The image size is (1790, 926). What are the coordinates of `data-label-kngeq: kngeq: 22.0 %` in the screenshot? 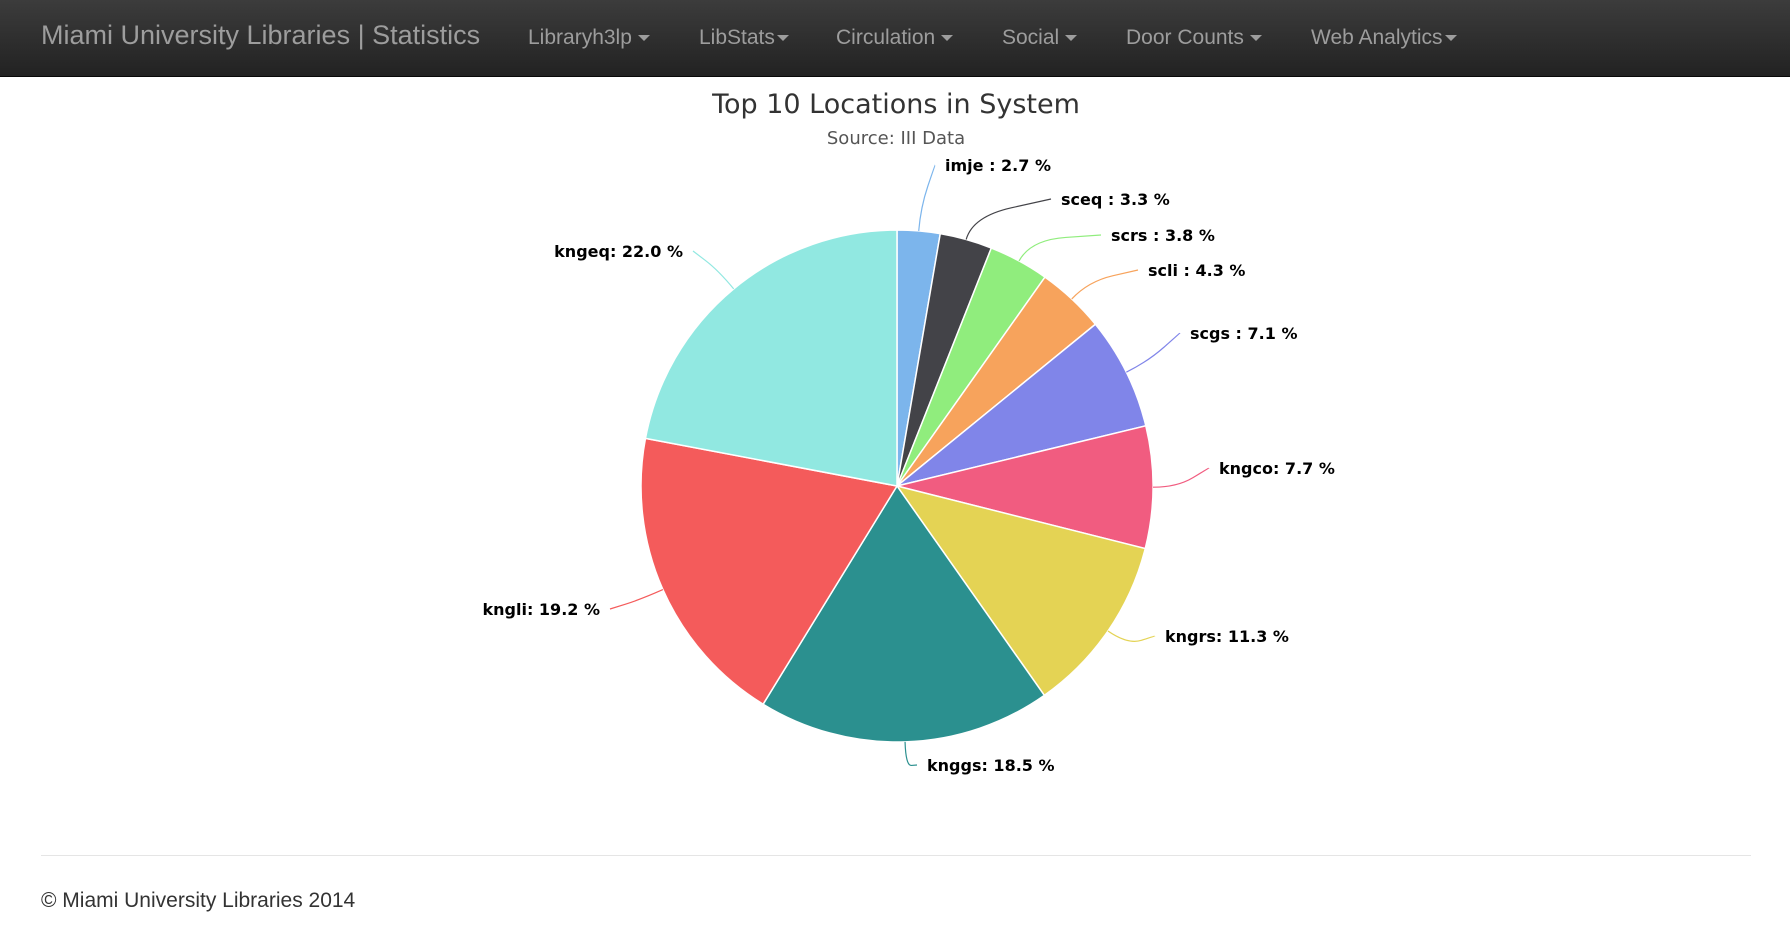 It's located at (618, 251).